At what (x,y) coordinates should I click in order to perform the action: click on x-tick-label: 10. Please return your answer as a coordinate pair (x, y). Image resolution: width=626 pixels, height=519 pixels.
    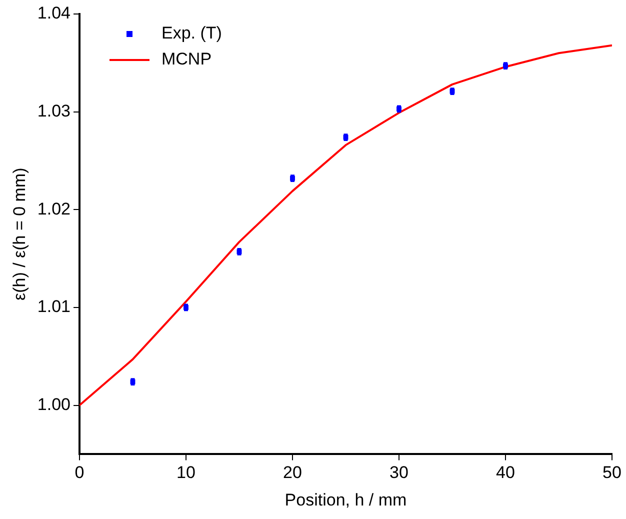
    Looking at the image, I should click on (186, 472).